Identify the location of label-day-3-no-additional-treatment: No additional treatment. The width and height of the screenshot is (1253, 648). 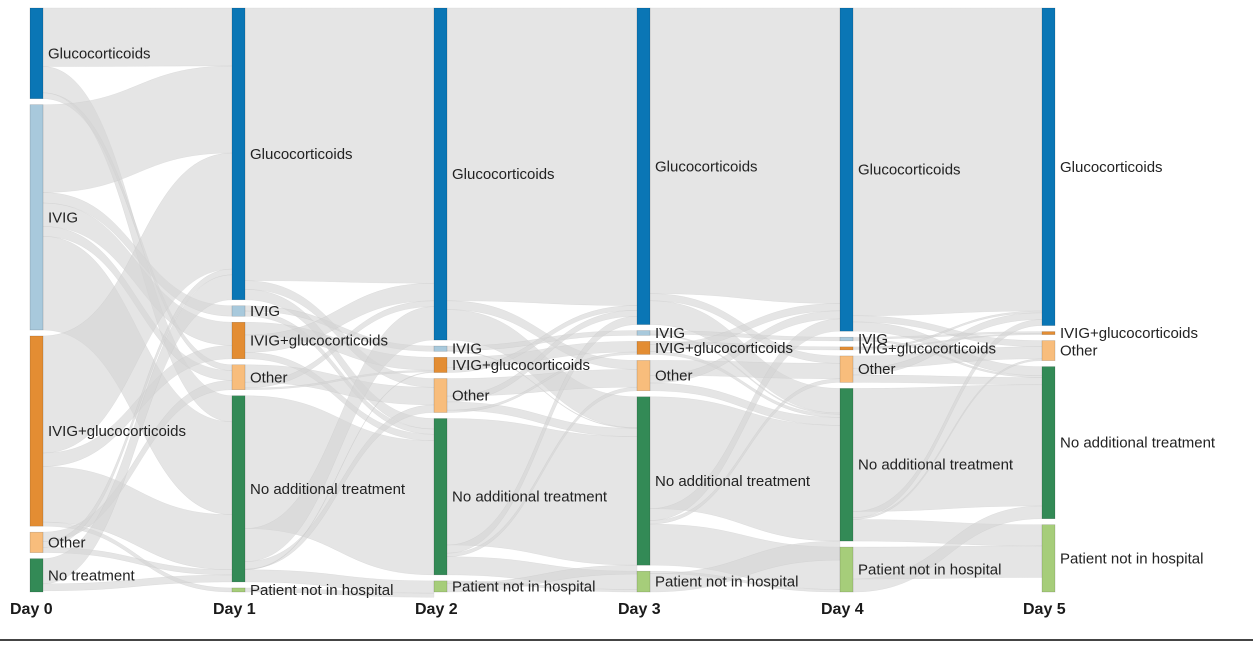
(733, 481).